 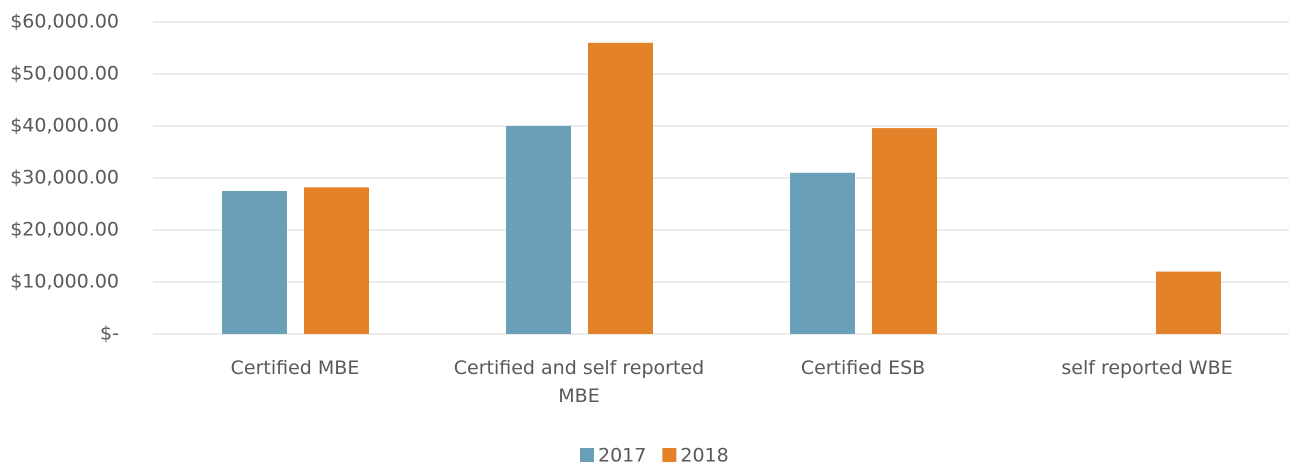 I want to click on y-tick-label: $10,000.00, so click(x=64, y=282).